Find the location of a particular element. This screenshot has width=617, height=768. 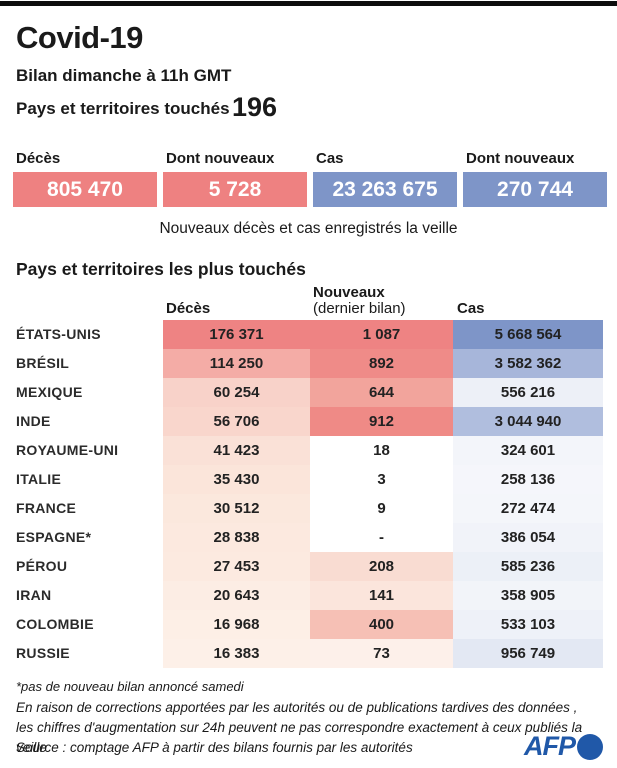

cases-cell: 258 136 is located at coordinates (528, 479).